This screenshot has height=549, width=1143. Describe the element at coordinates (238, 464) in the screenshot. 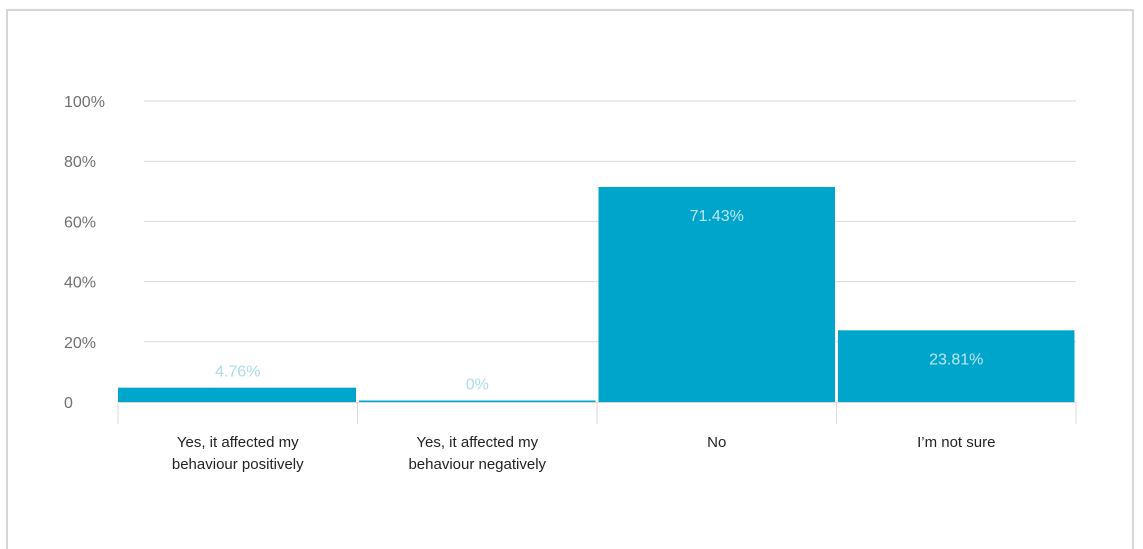

I see `x-tick-label: behaviour positively` at that location.